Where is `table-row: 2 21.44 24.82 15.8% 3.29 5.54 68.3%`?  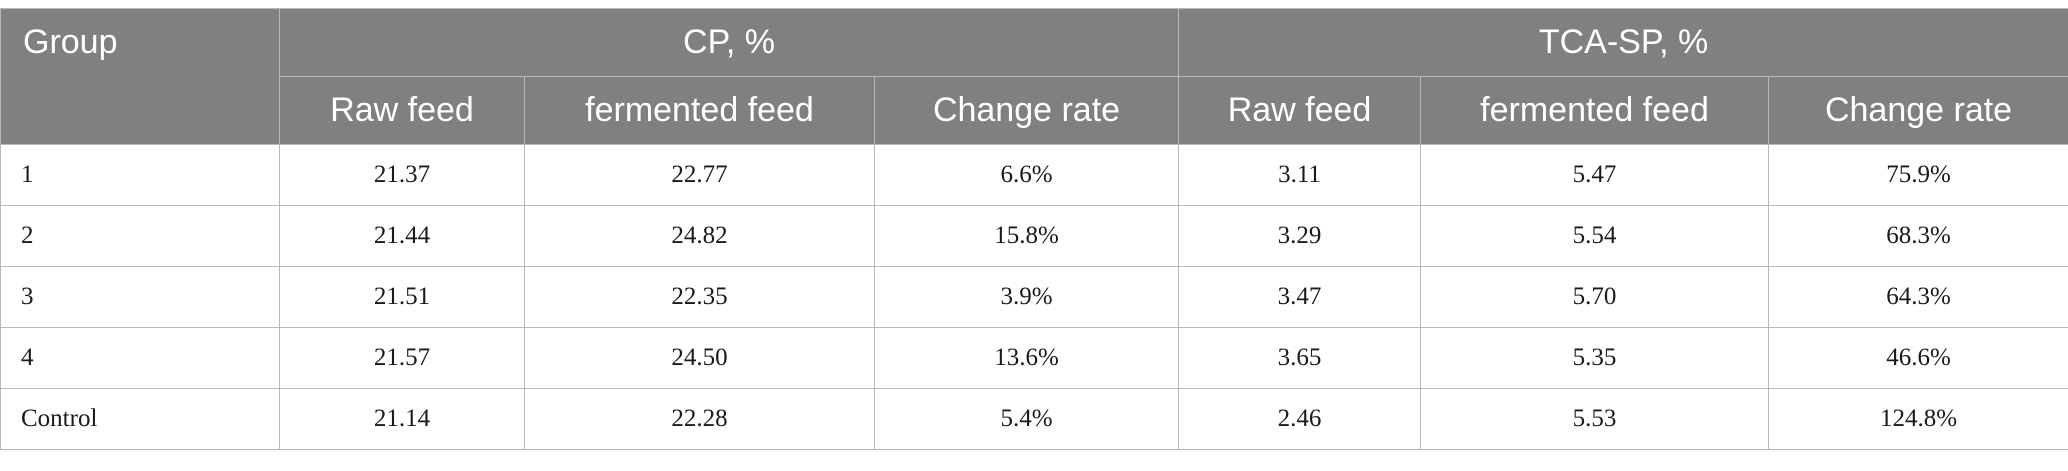
table-row: 2 21.44 24.82 15.8% 3.29 5.54 68.3% is located at coordinates (1034, 236).